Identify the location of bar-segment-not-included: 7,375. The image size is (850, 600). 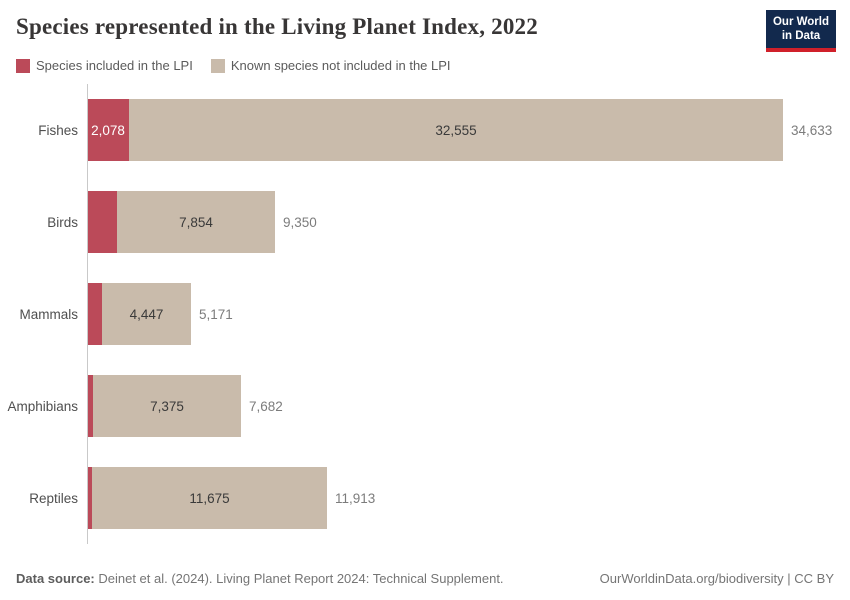
(167, 406).